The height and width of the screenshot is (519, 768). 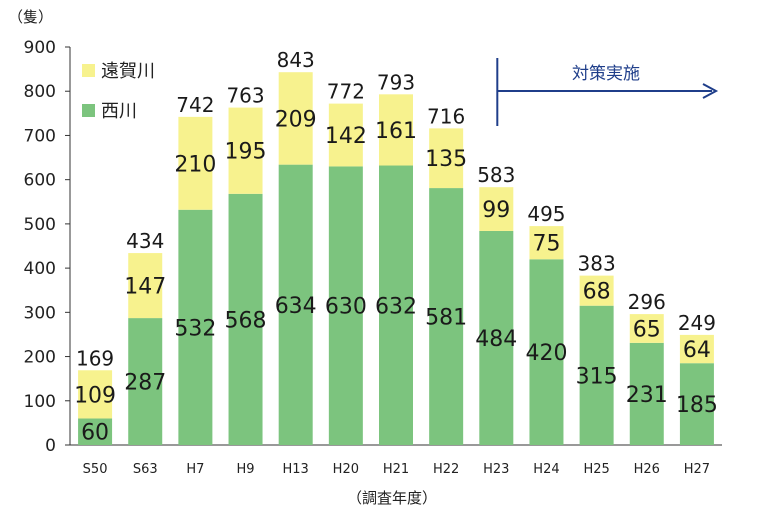 What do you see at coordinates (145, 241) in the screenshot?
I see `data-label-total: 434` at bounding box center [145, 241].